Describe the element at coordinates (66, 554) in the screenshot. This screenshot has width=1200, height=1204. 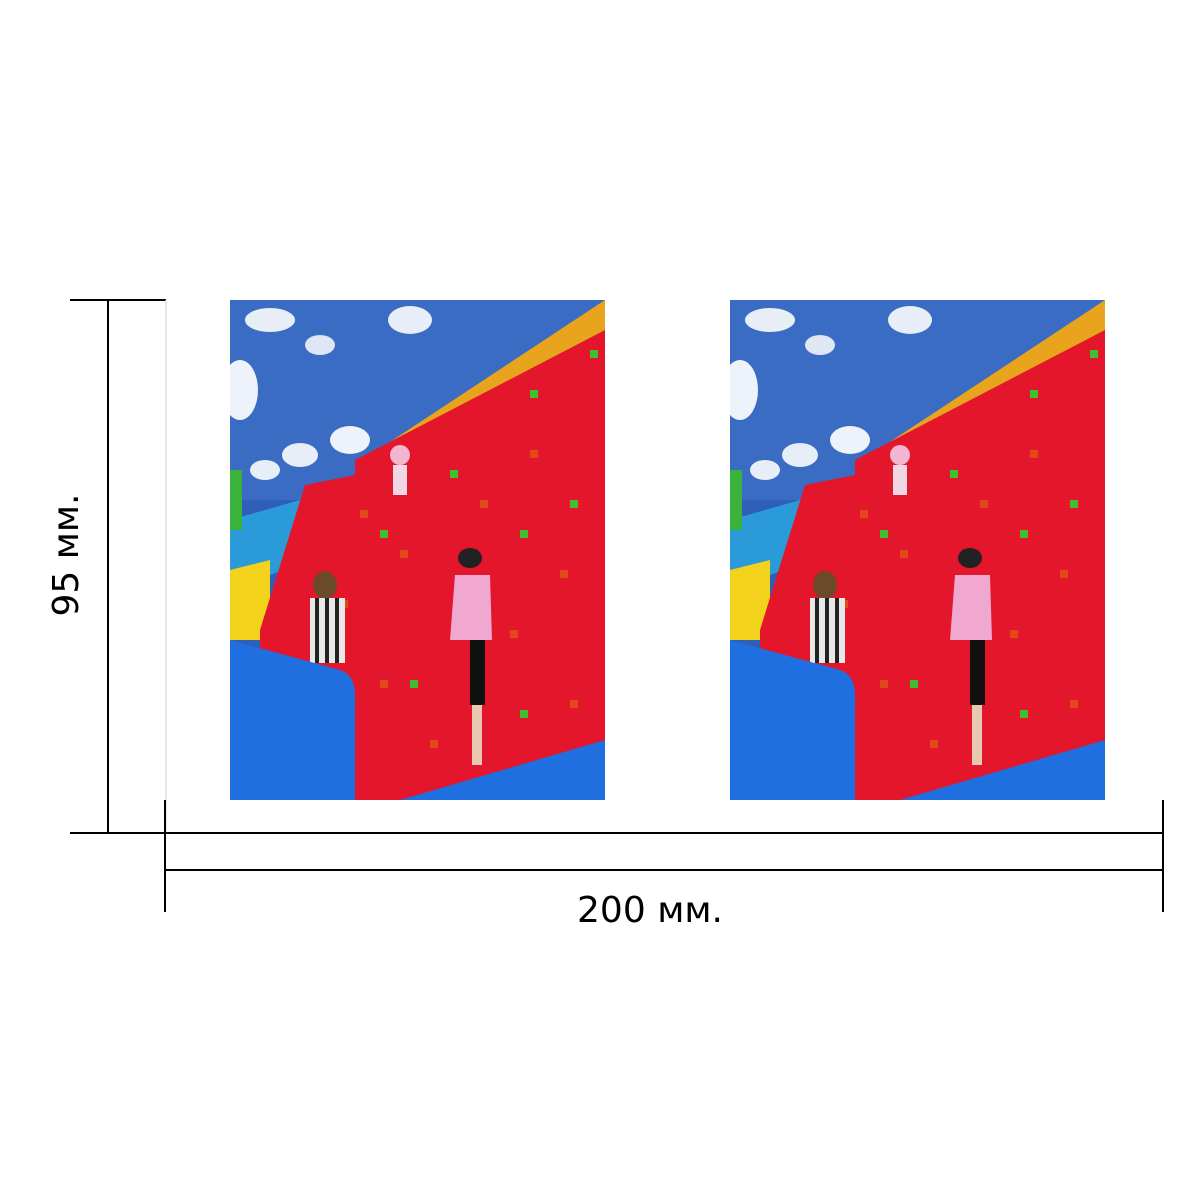
I see `height-label: 95 мм.` at that location.